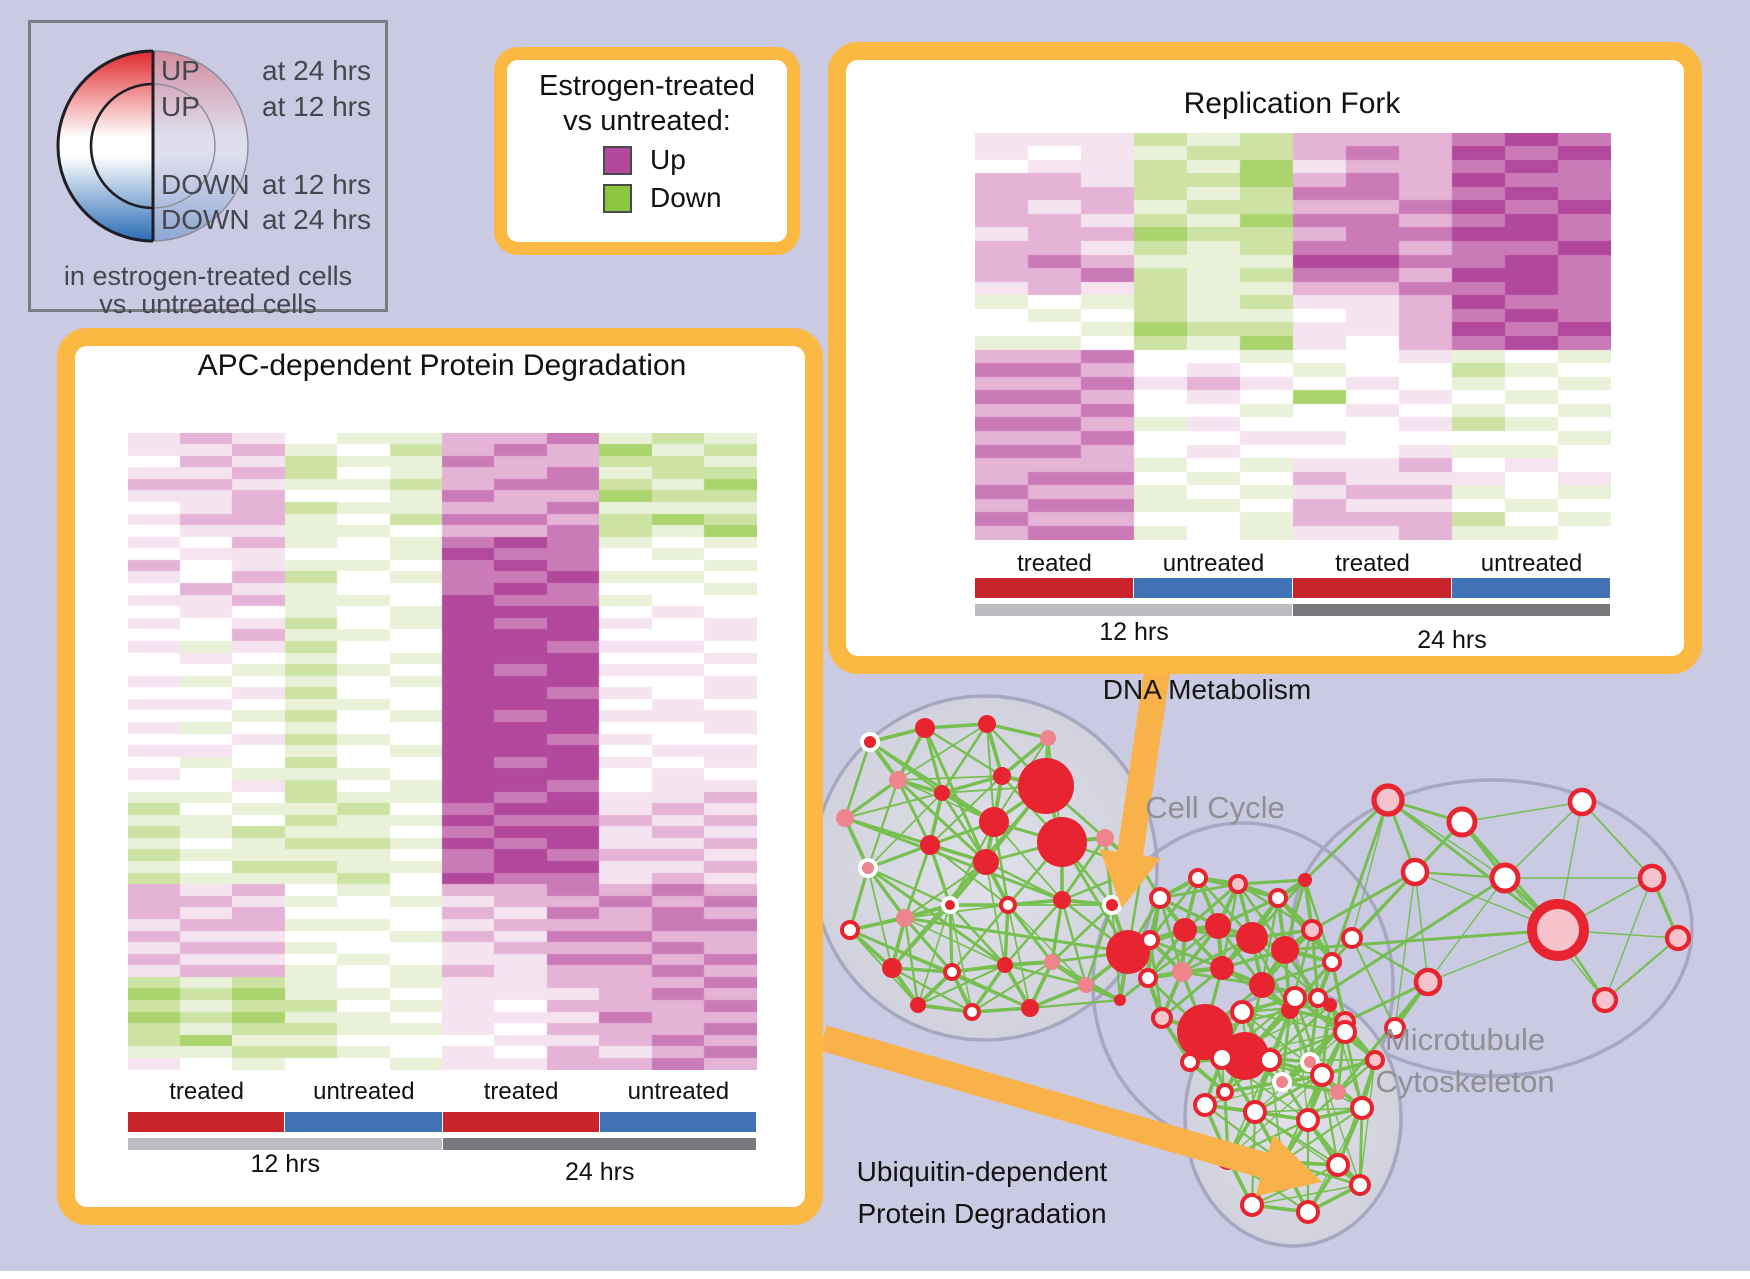 Image resolution: width=1750 pixels, height=1279 pixels. Describe the element at coordinates (180, 106) in the screenshot. I see `direction-label: UP` at that location.